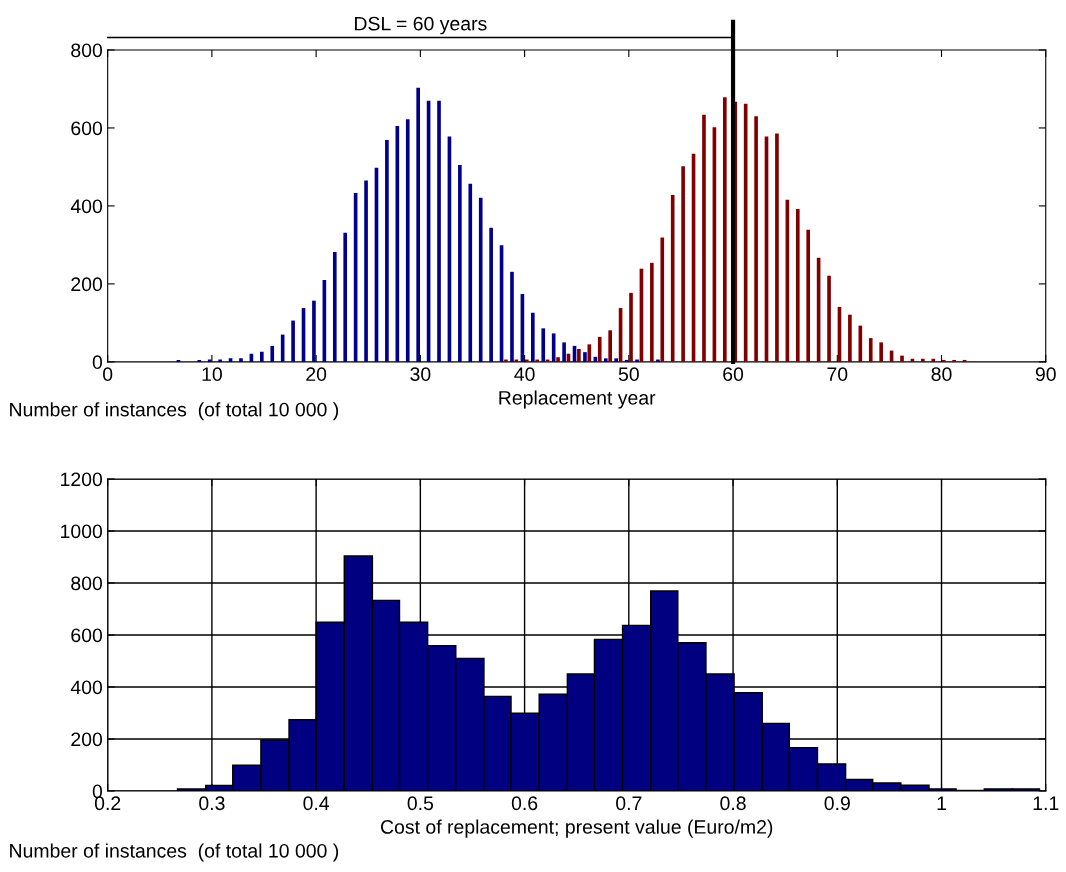 The height and width of the screenshot is (872, 1066). I want to click on x-axis-title: Replacement year, so click(577, 399).